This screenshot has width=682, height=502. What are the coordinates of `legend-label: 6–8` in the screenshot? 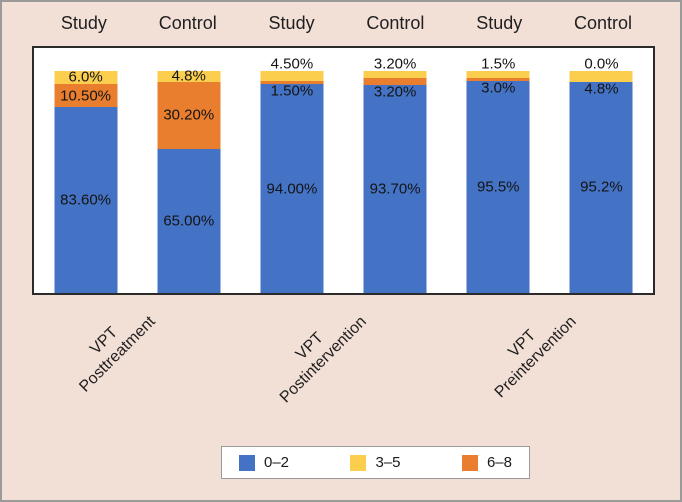 It's located at (499, 462).